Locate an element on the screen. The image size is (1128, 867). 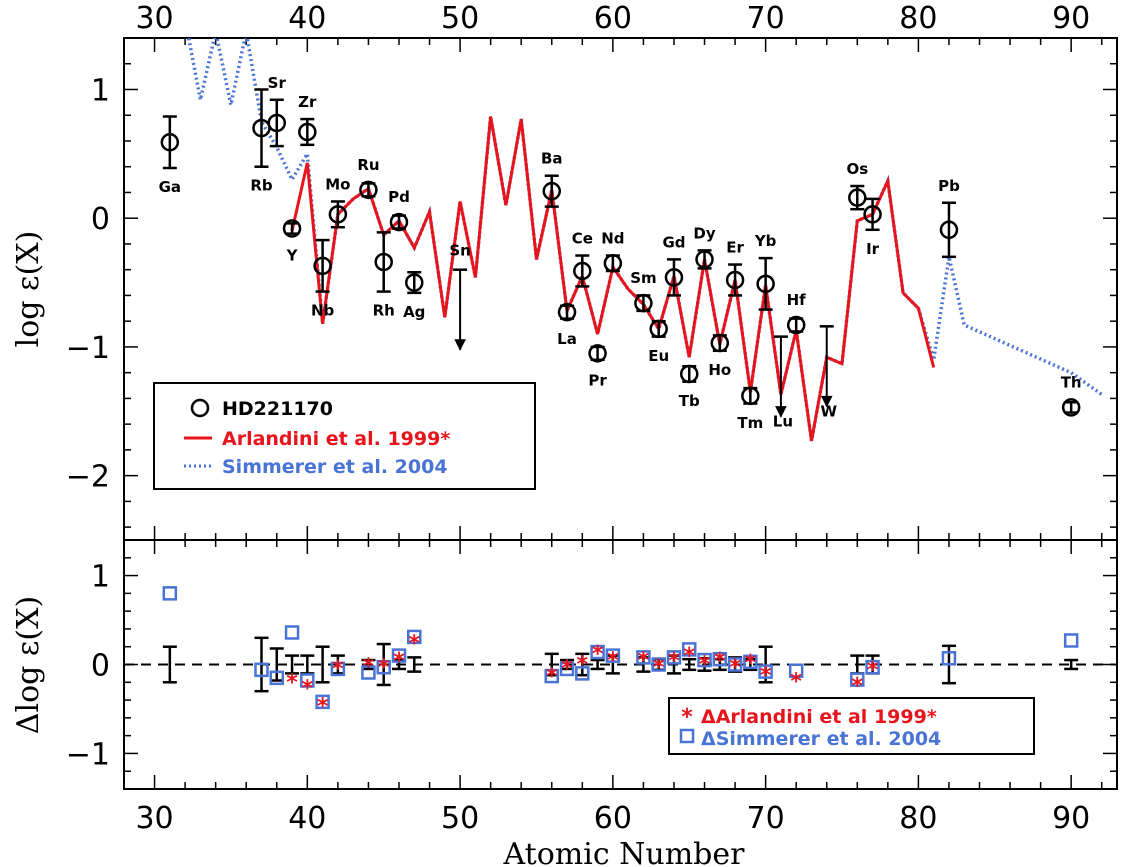
residual-markers: * *** * * *** * * * * * * * * * * * * * * ** is located at coordinates (620, 653).